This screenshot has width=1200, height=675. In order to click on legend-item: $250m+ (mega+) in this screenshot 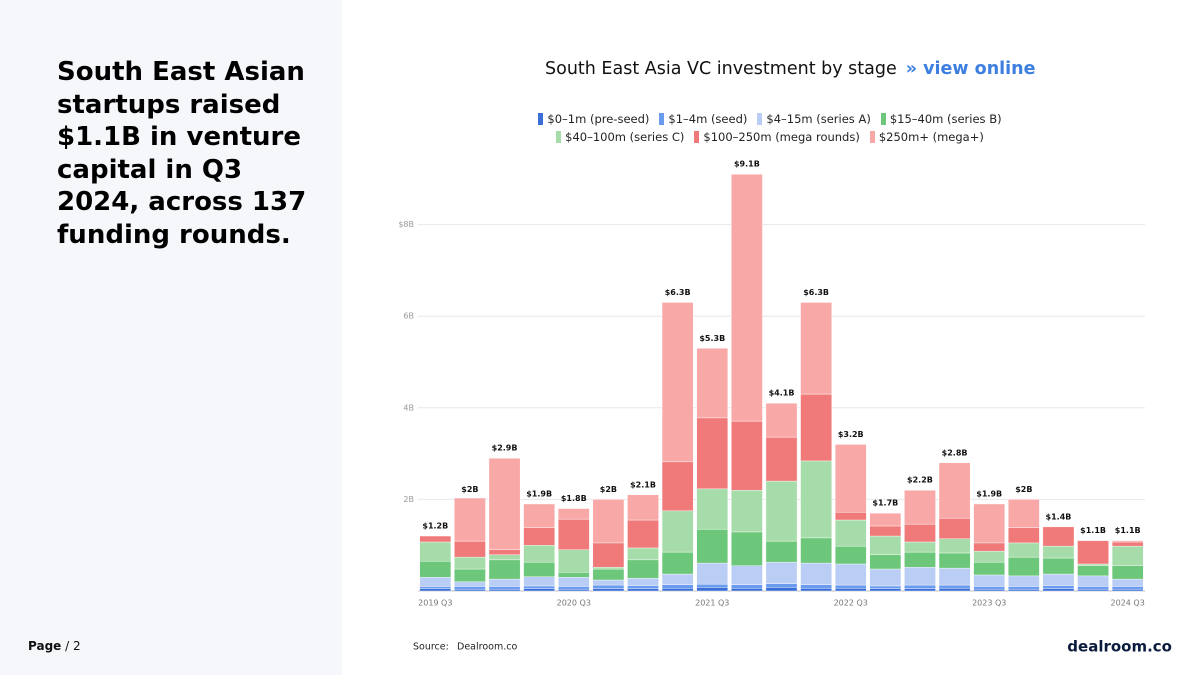, I will do `click(926, 137)`.